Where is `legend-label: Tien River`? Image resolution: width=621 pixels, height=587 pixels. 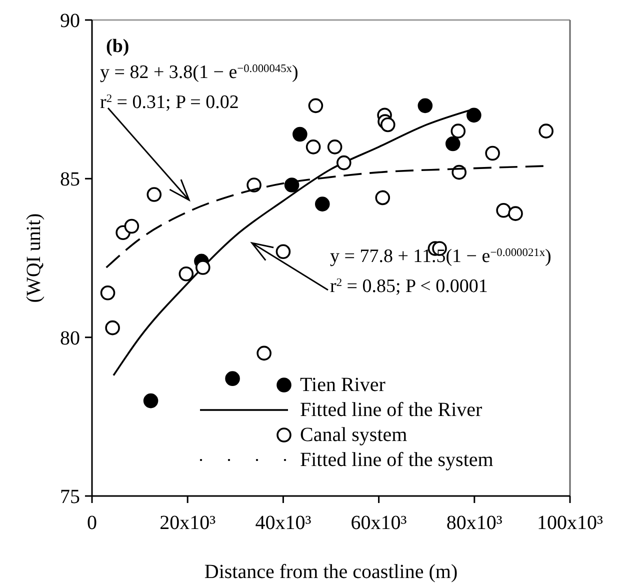 legend-label: Tien River is located at coordinates (343, 385).